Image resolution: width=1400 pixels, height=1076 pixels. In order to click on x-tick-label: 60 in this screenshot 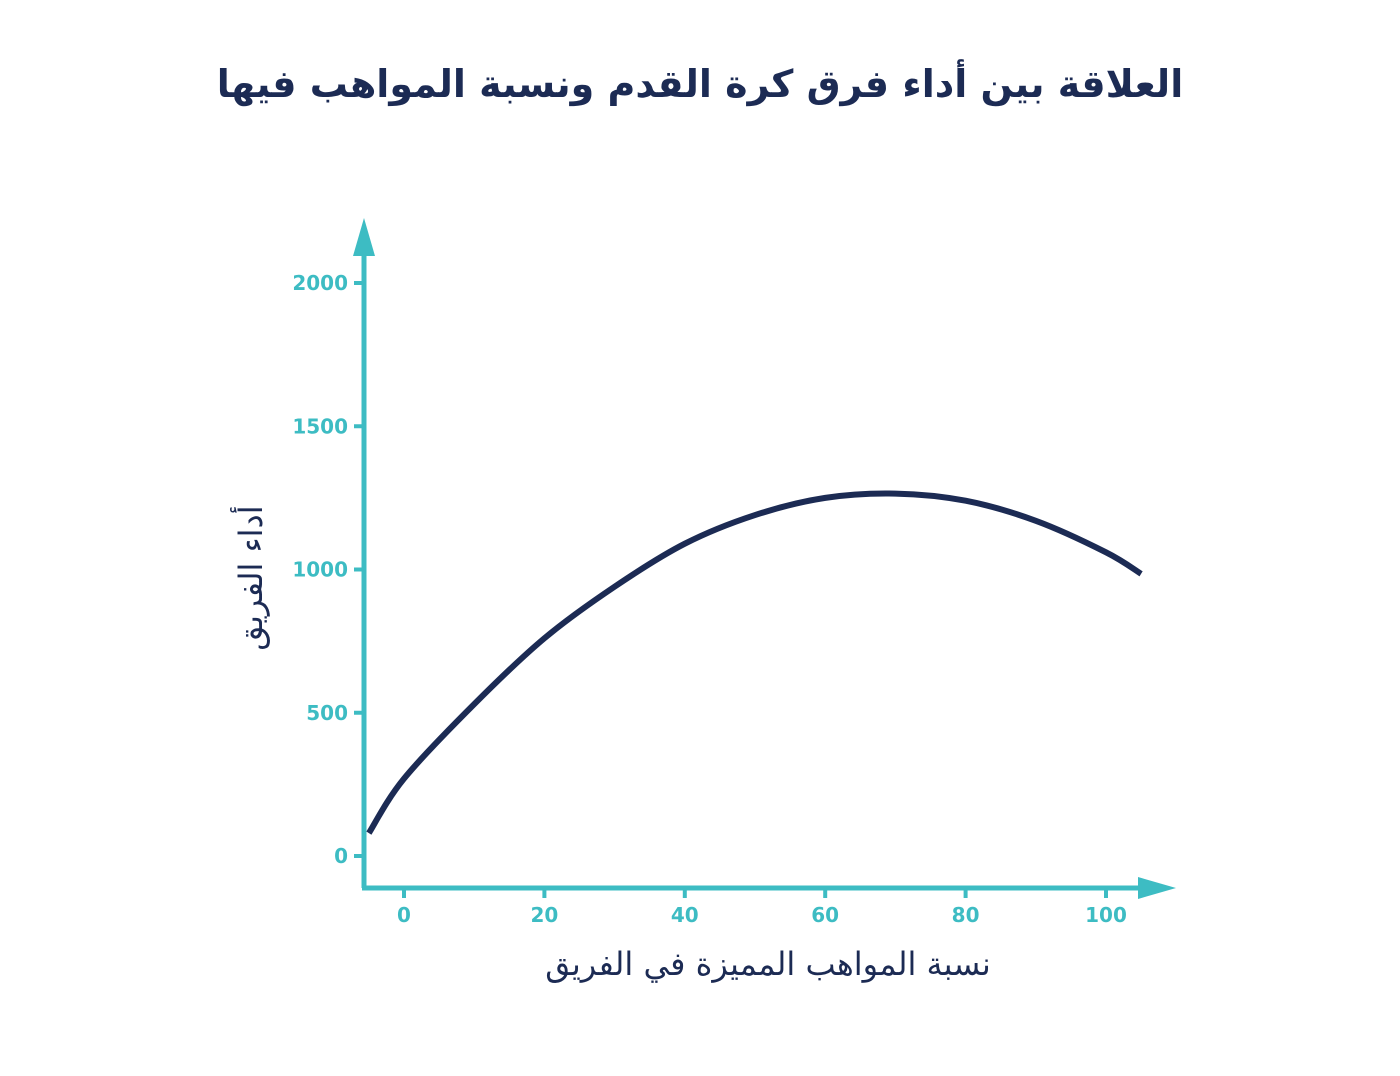, I will do `click(825, 915)`.